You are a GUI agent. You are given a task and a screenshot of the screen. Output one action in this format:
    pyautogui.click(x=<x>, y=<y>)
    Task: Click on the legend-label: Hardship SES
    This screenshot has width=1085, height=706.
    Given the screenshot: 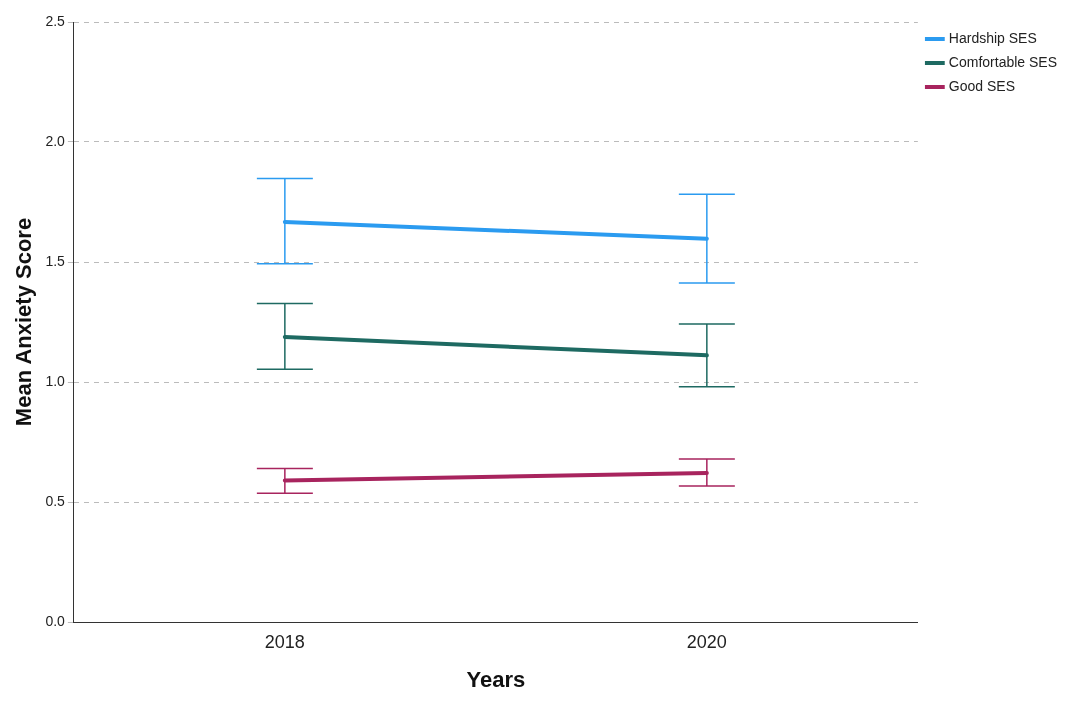 What is the action you would take?
    pyautogui.click(x=992, y=37)
    